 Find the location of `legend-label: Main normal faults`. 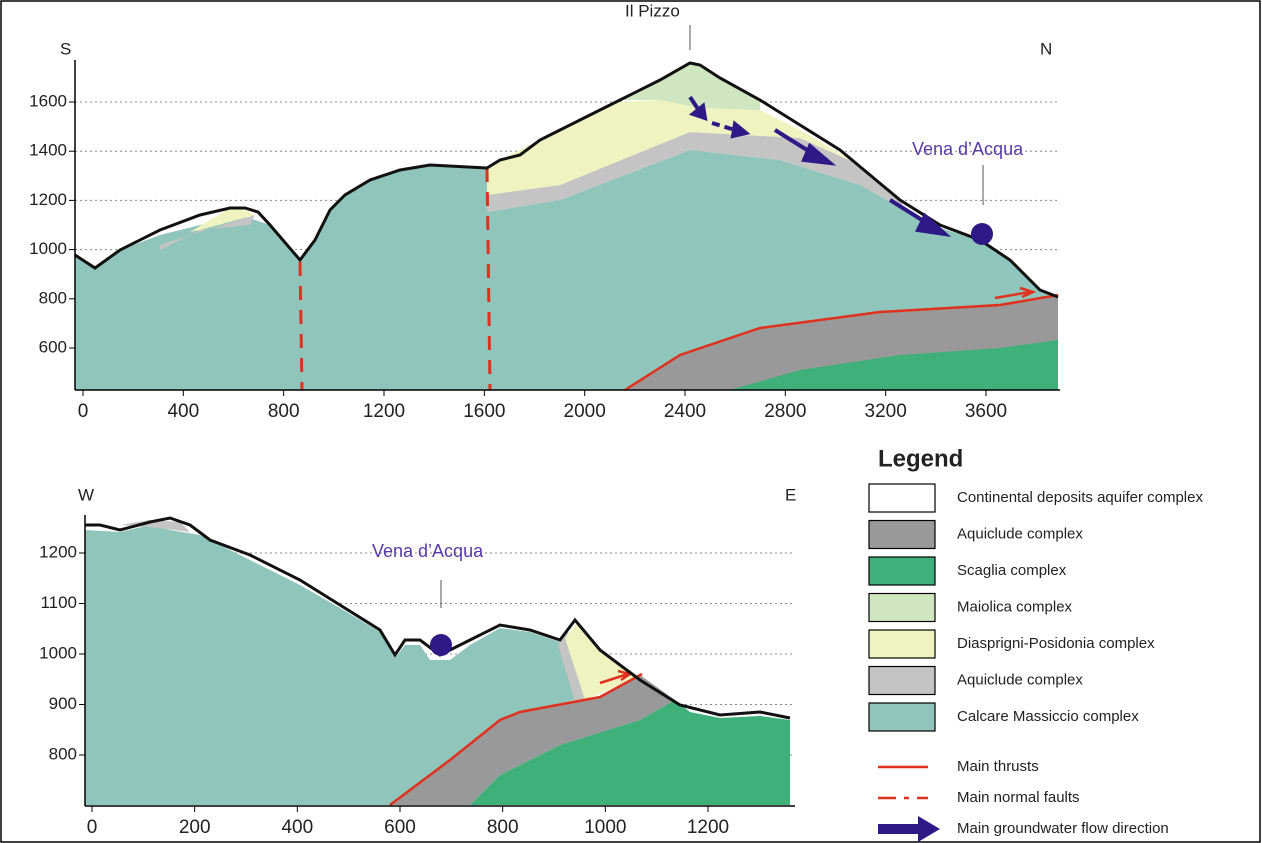

legend-label: Main normal faults is located at coordinates (1018, 797).